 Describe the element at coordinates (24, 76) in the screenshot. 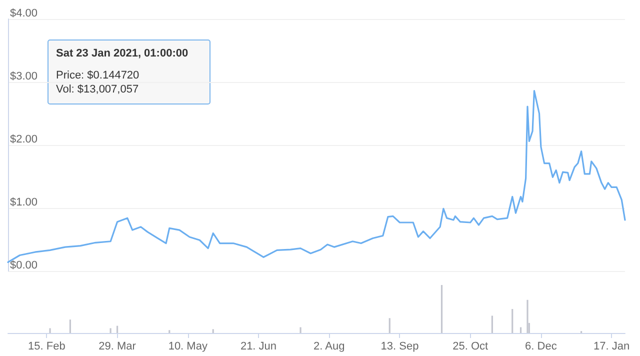

I see `y-tick-label: $3.00` at that location.